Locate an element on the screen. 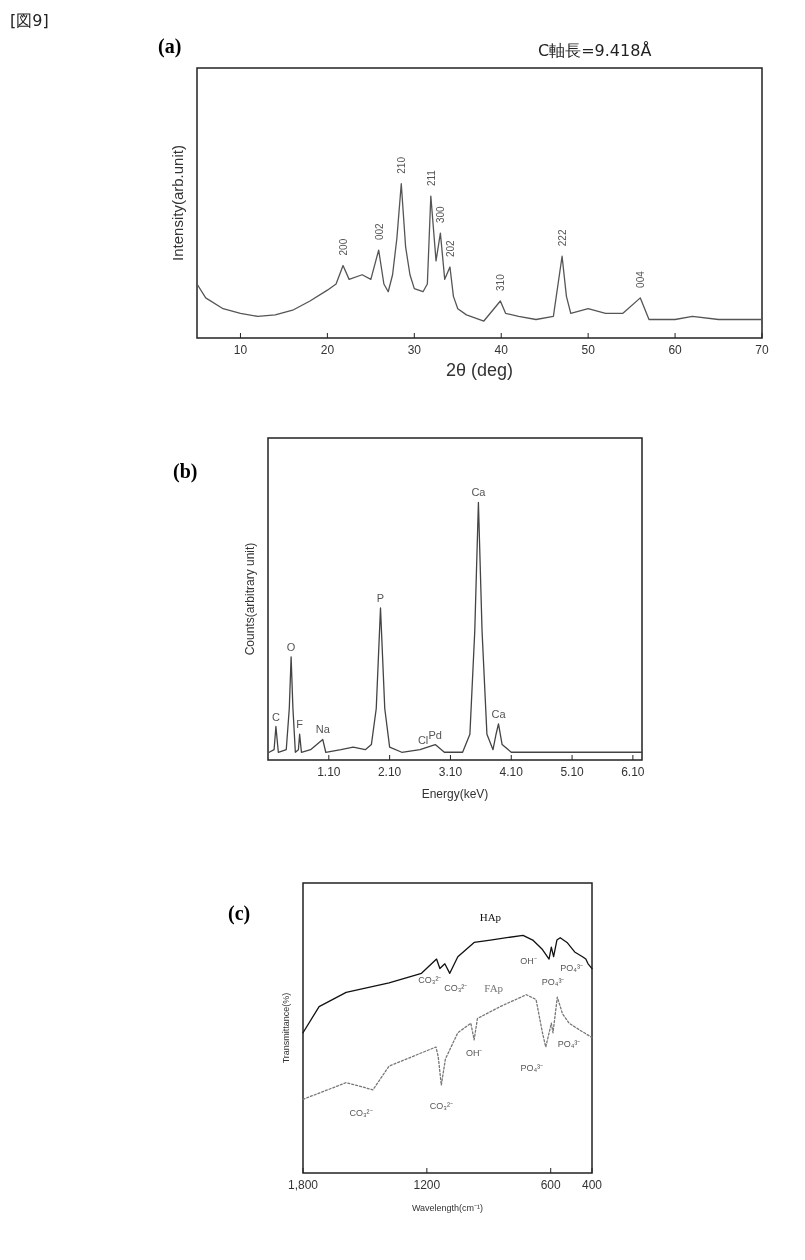 This screenshot has height=1260, width=805. annotation: 210 is located at coordinates (402, 165).